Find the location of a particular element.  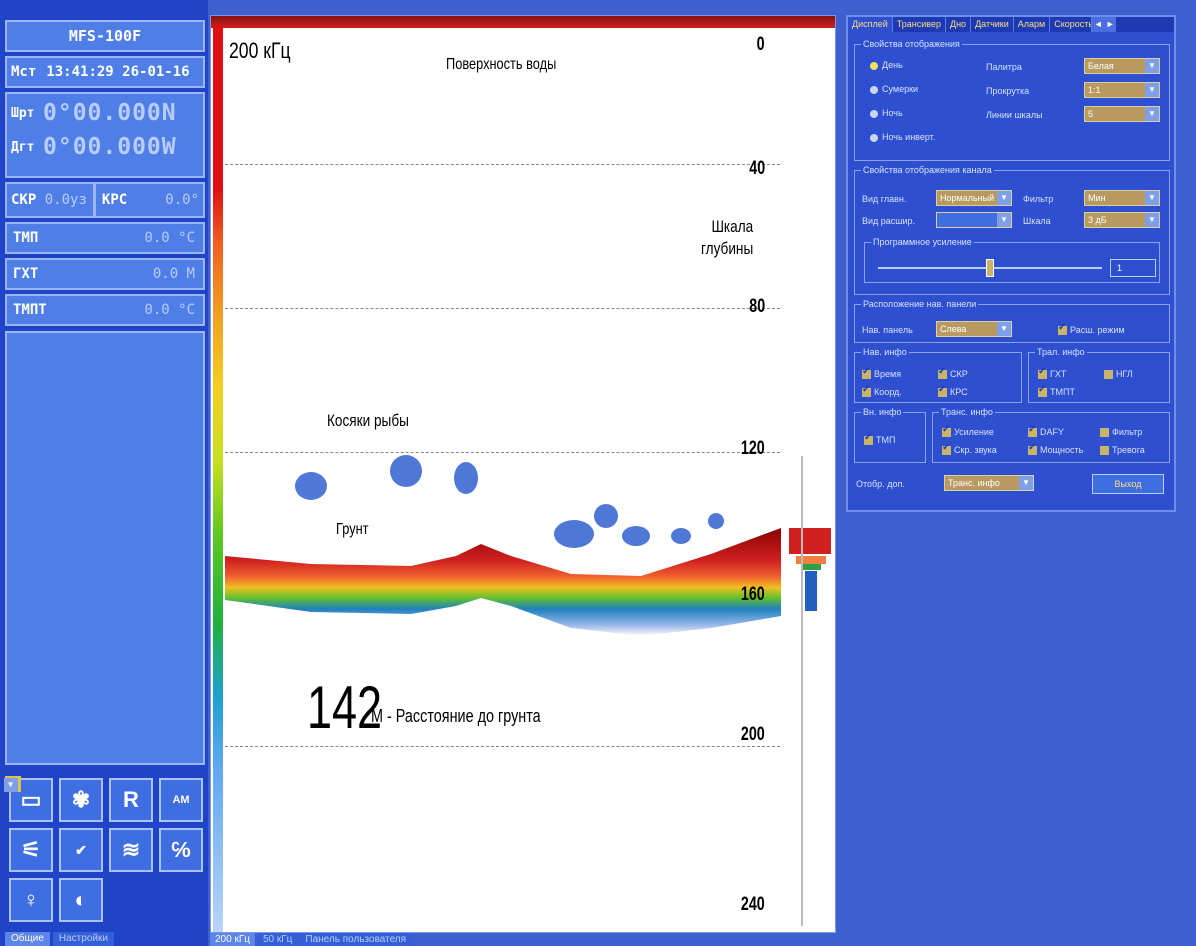

pin-icon: ♀ is located at coordinates (31, 900).